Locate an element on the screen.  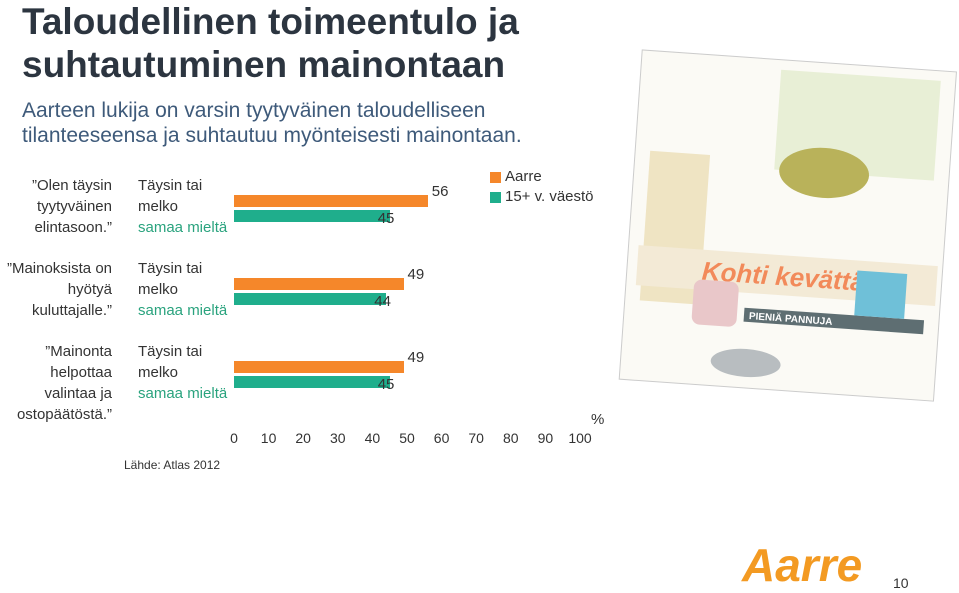
x-tick-label: 40 is located at coordinates (372, 438).